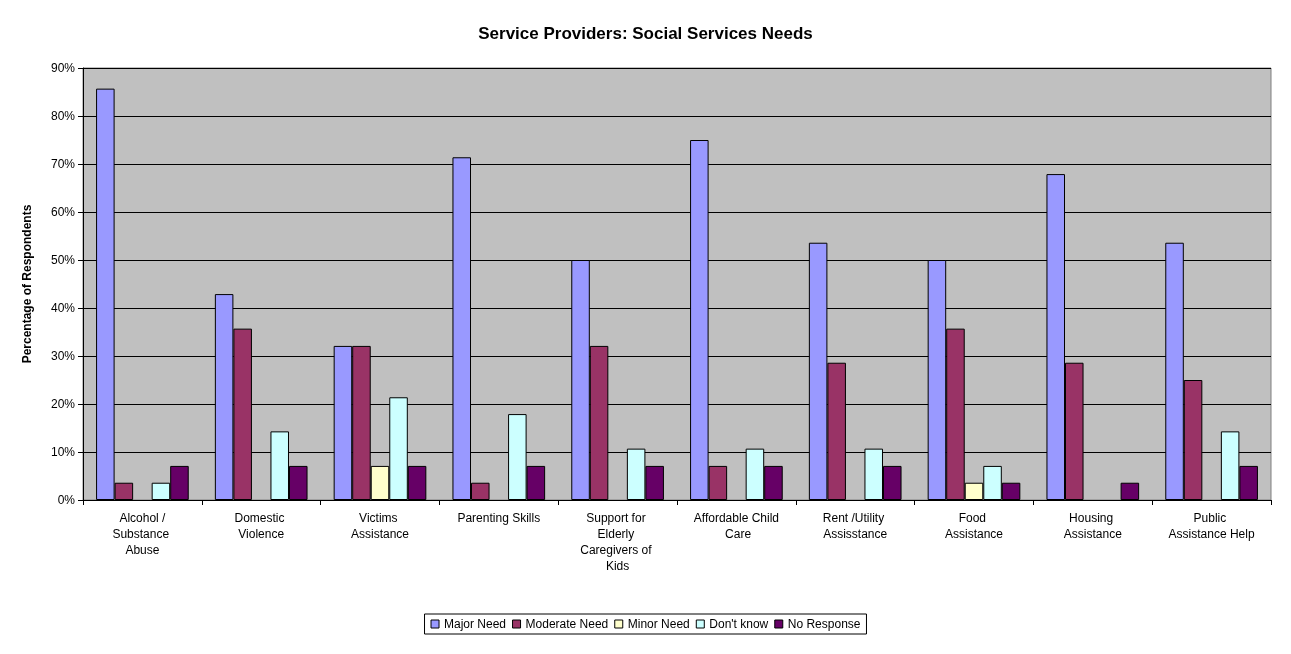 This screenshot has width=1291, height=654. Describe the element at coordinates (824, 624) in the screenshot. I see `legend-label: No Response` at that location.